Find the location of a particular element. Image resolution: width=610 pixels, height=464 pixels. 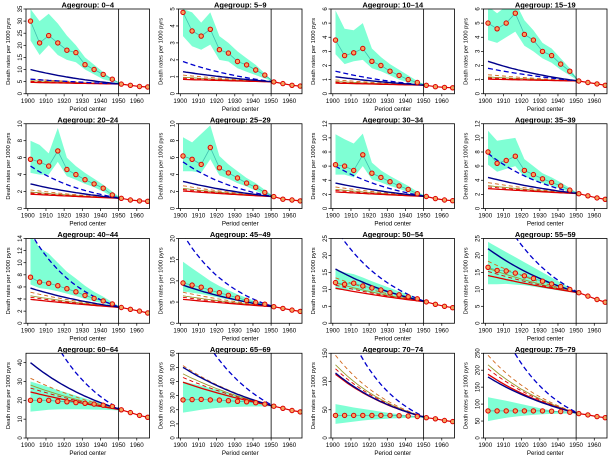

y-tick-label: 20 is located at coordinates (174, 238).